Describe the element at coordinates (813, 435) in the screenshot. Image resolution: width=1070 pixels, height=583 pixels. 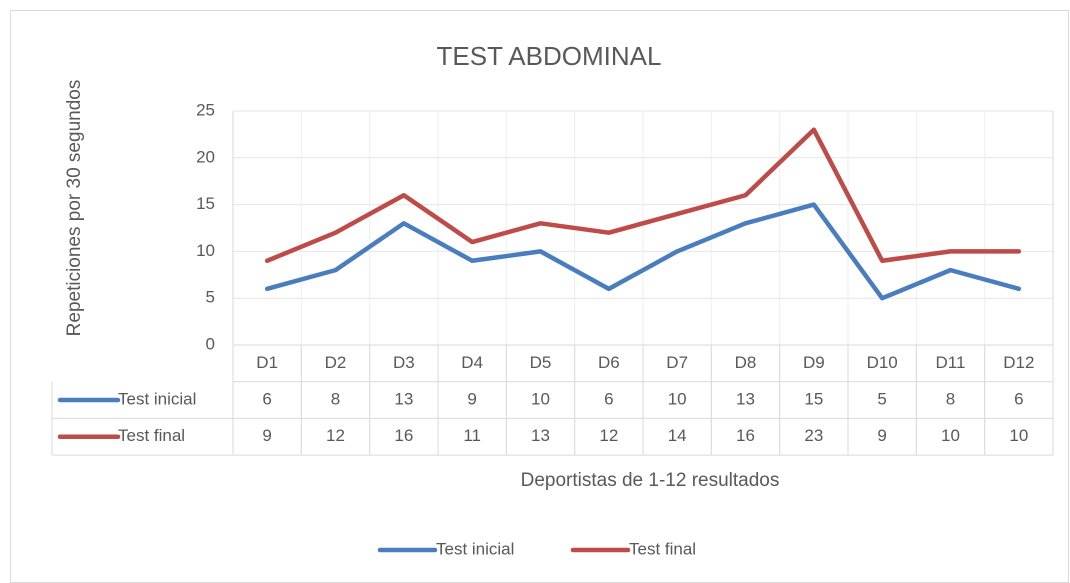
I see `table-value: 23` at that location.